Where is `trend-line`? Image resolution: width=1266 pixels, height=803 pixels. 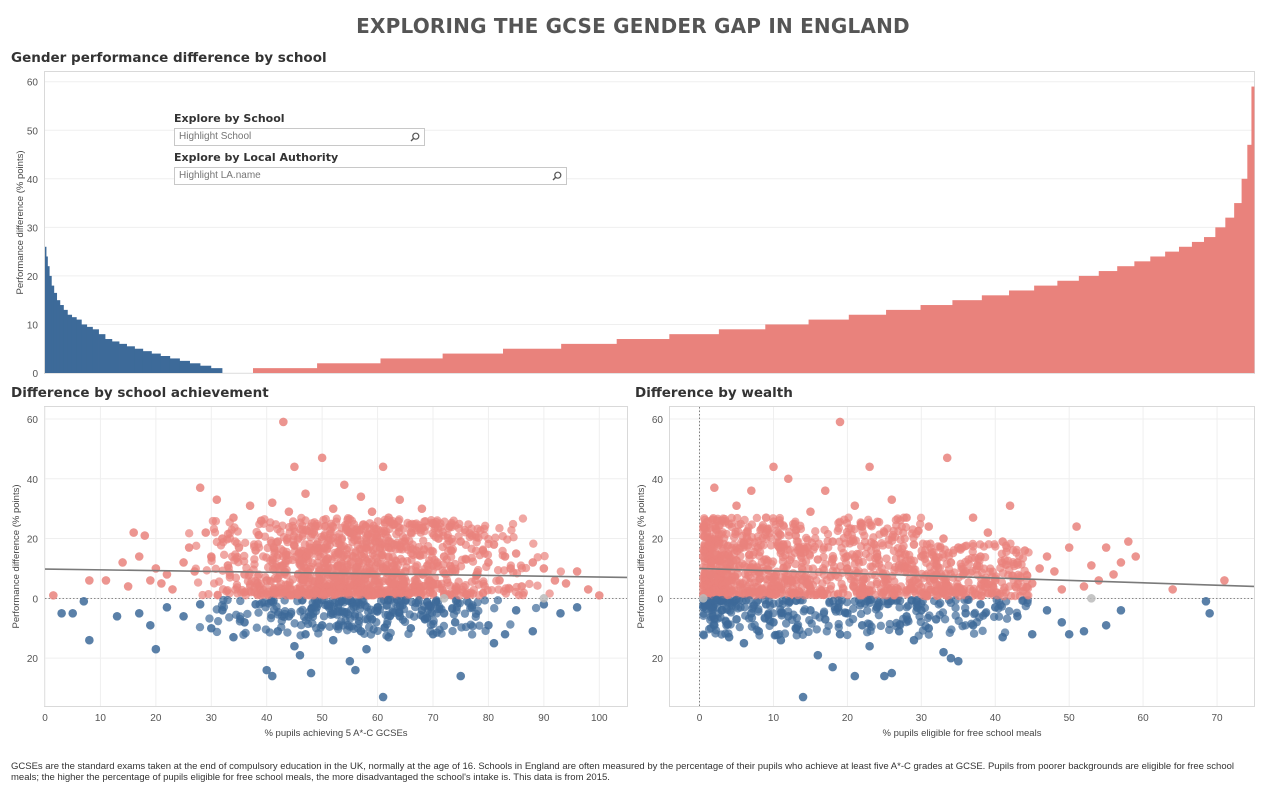 trend-line is located at coordinates (336, 573).